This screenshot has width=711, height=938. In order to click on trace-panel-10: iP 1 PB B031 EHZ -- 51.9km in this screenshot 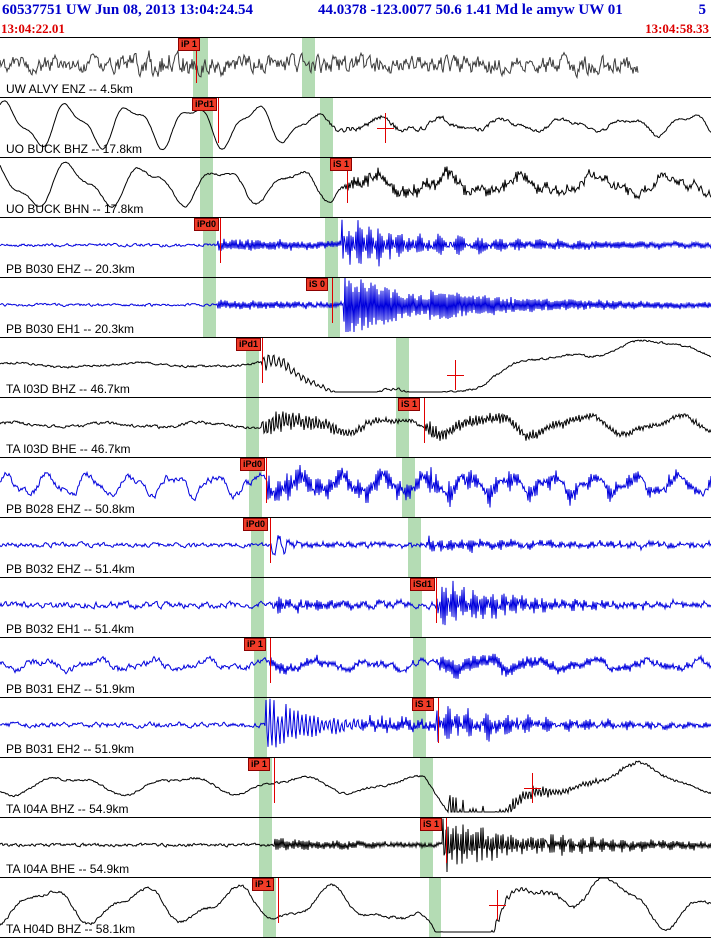, I will do `click(355, 668)`.